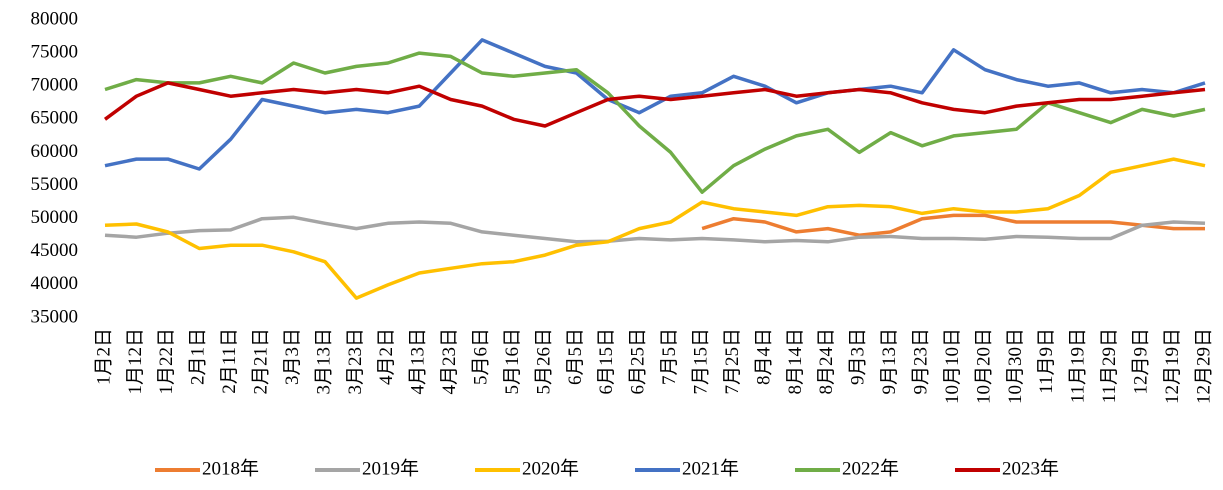 This screenshot has width=1223, height=490. I want to click on x-tick-label: 11月29日, so click(1109, 365).